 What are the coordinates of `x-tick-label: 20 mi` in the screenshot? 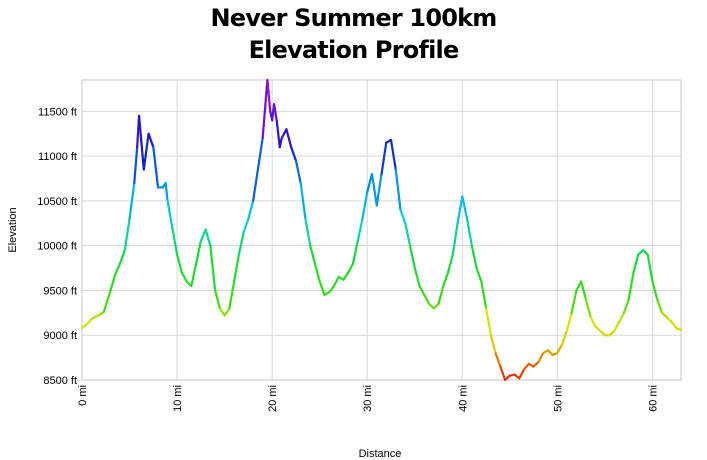 It's located at (273, 398).